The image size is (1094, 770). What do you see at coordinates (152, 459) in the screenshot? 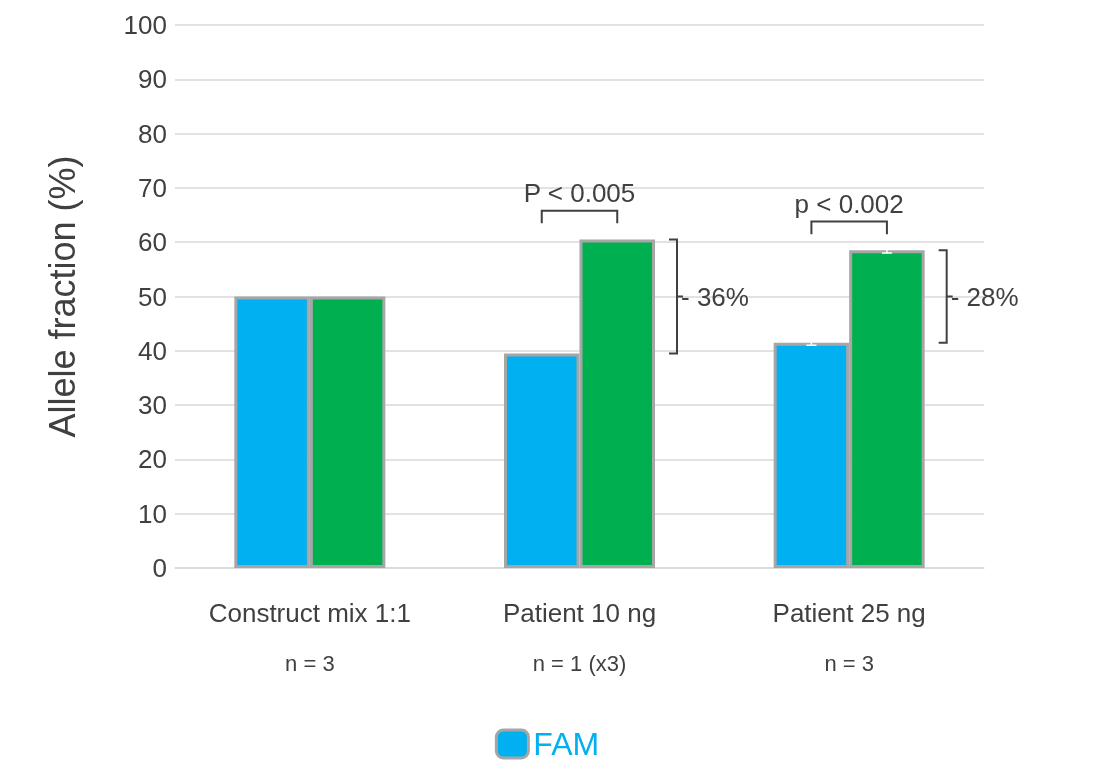
I see `y-tick-label: 20` at bounding box center [152, 459].